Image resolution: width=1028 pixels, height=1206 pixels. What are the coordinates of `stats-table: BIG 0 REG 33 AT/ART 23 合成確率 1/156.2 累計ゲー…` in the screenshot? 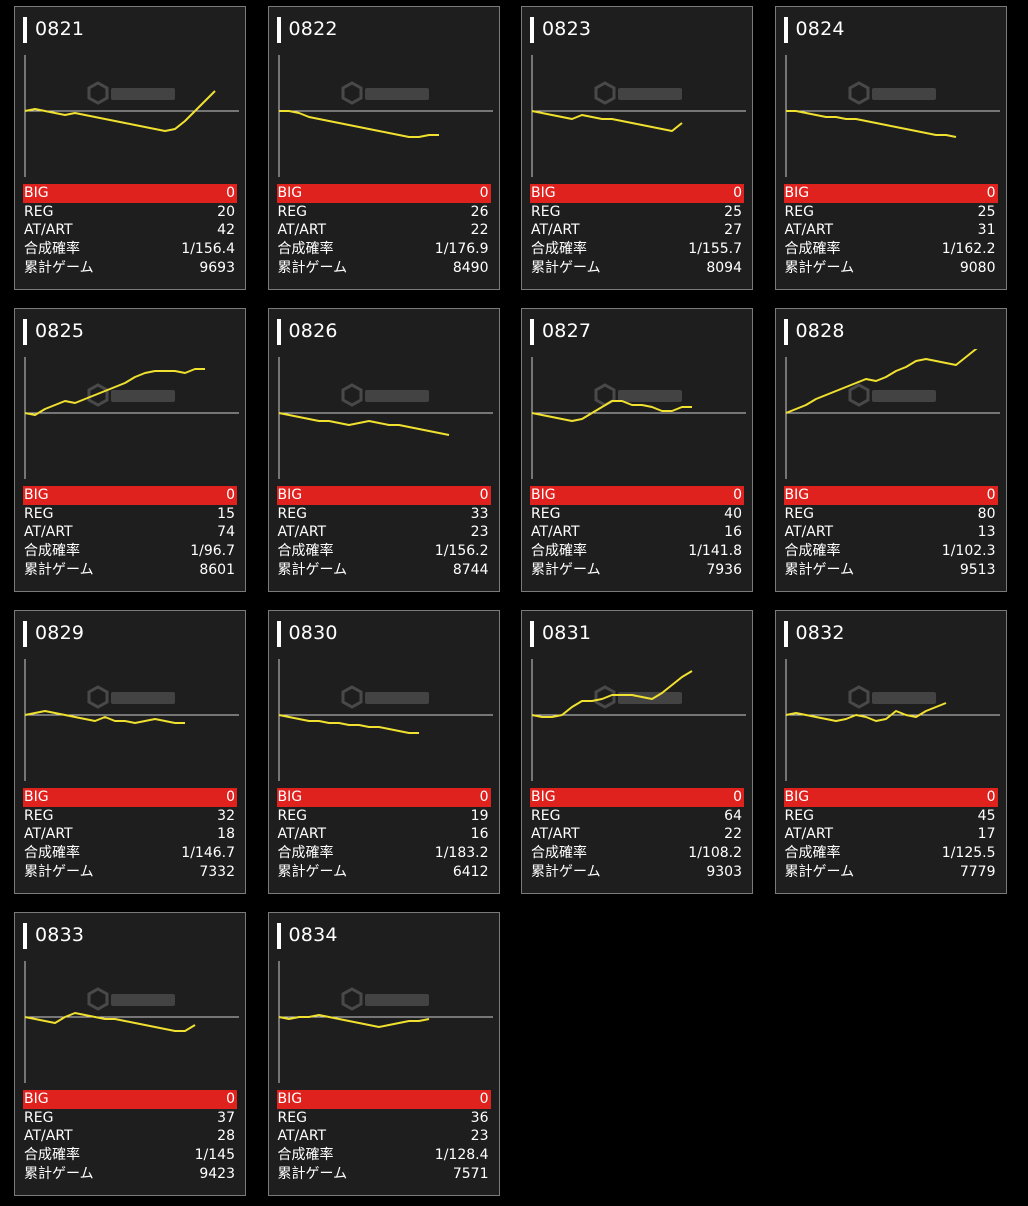 It's located at (384, 532).